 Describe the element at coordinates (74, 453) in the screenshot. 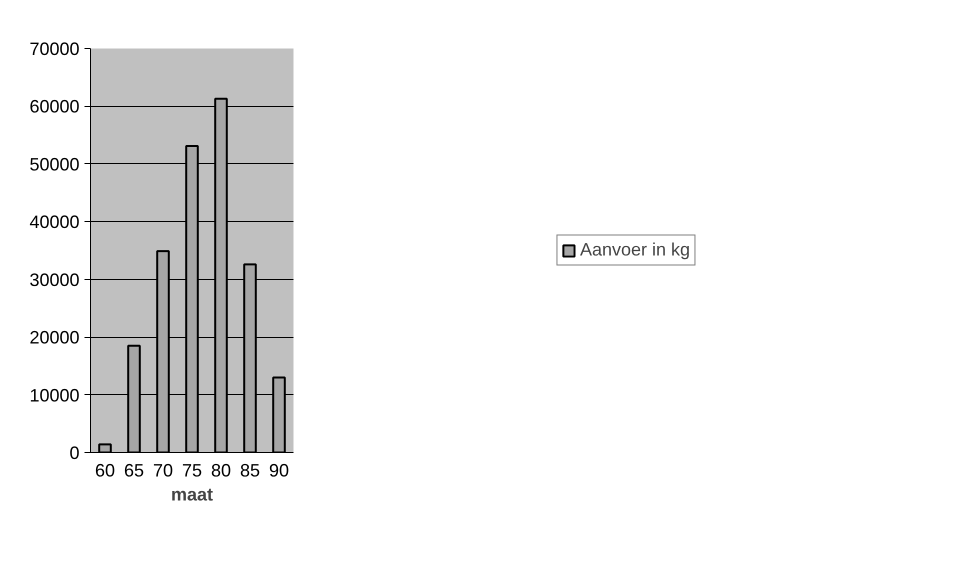

I see `y-tick-label: 0` at that location.